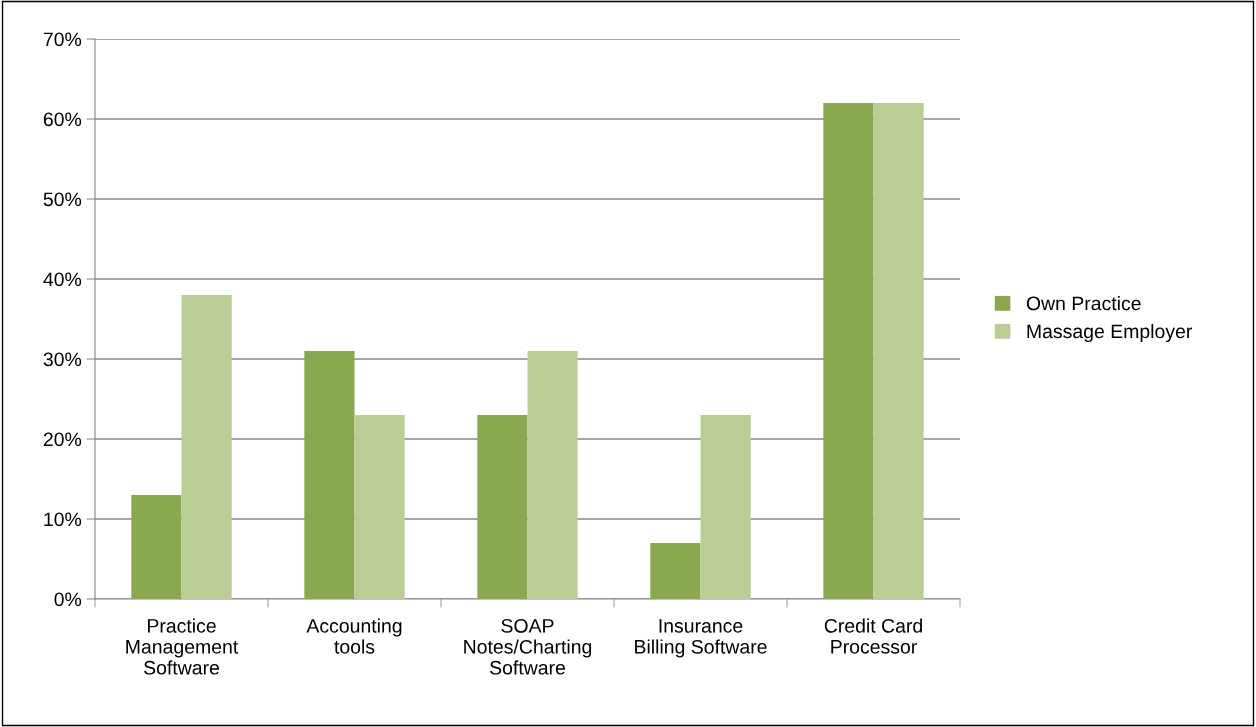  I want to click on y-tick-label: 40%, so click(62, 279).